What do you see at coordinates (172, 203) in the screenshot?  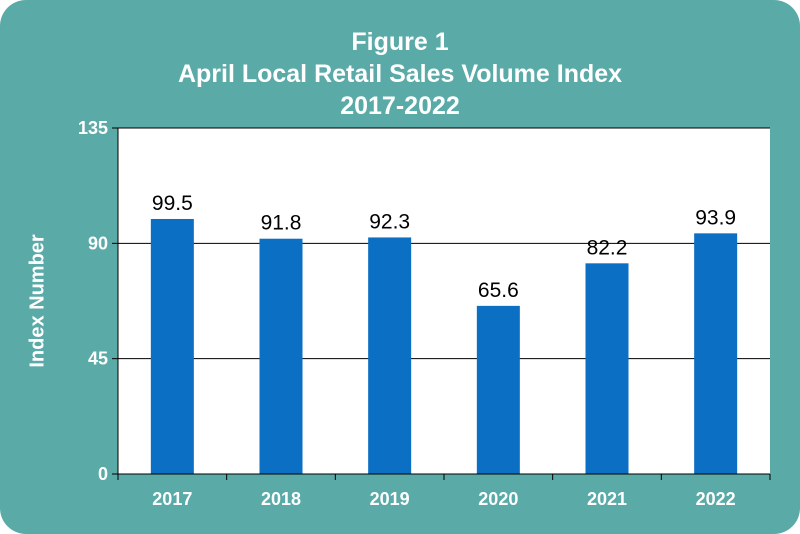 I see `data-label-2017: 99.5` at bounding box center [172, 203].